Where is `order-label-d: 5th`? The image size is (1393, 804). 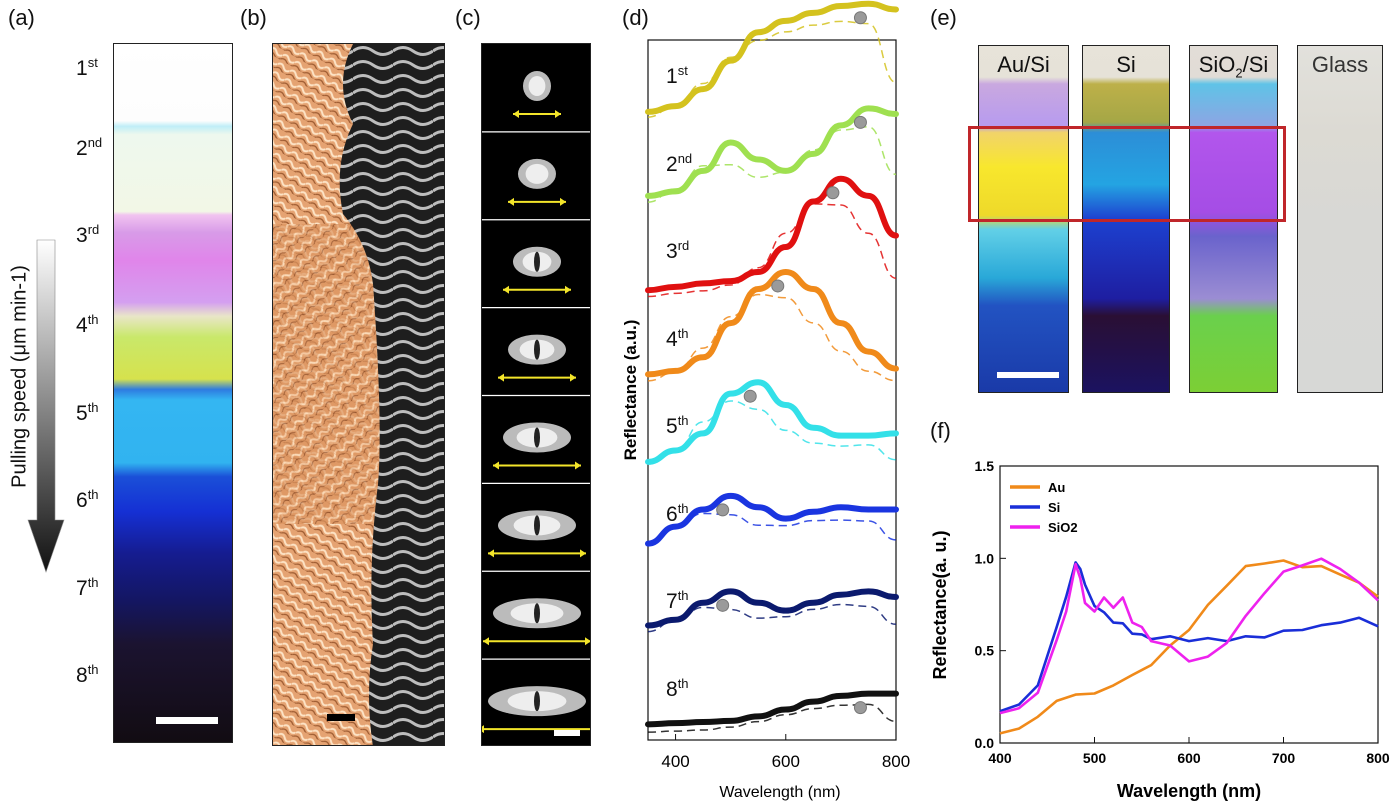 order-label-d: 5th is located at coordinates (677, 426).